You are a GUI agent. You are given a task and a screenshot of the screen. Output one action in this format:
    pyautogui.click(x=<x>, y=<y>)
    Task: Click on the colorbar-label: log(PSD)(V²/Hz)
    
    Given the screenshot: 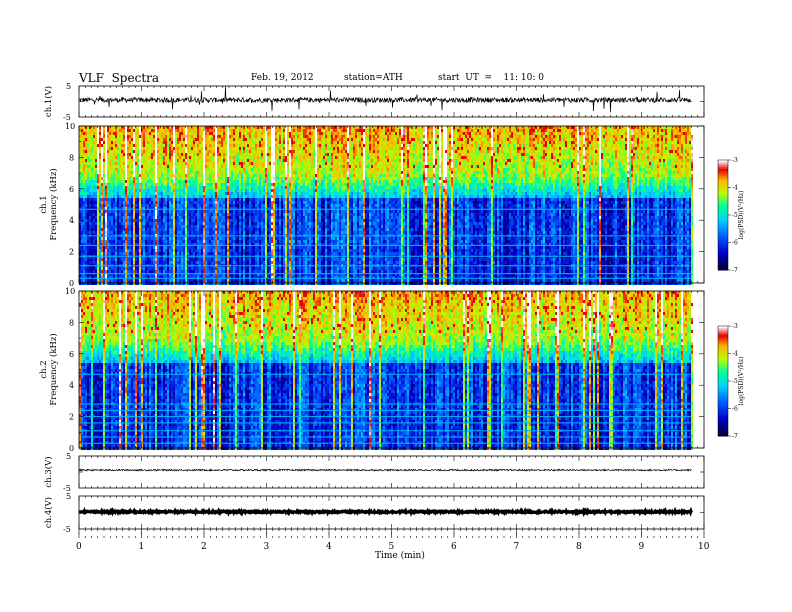 What is the action you would take?
    pyautogui.click(x=741, y=215)
    